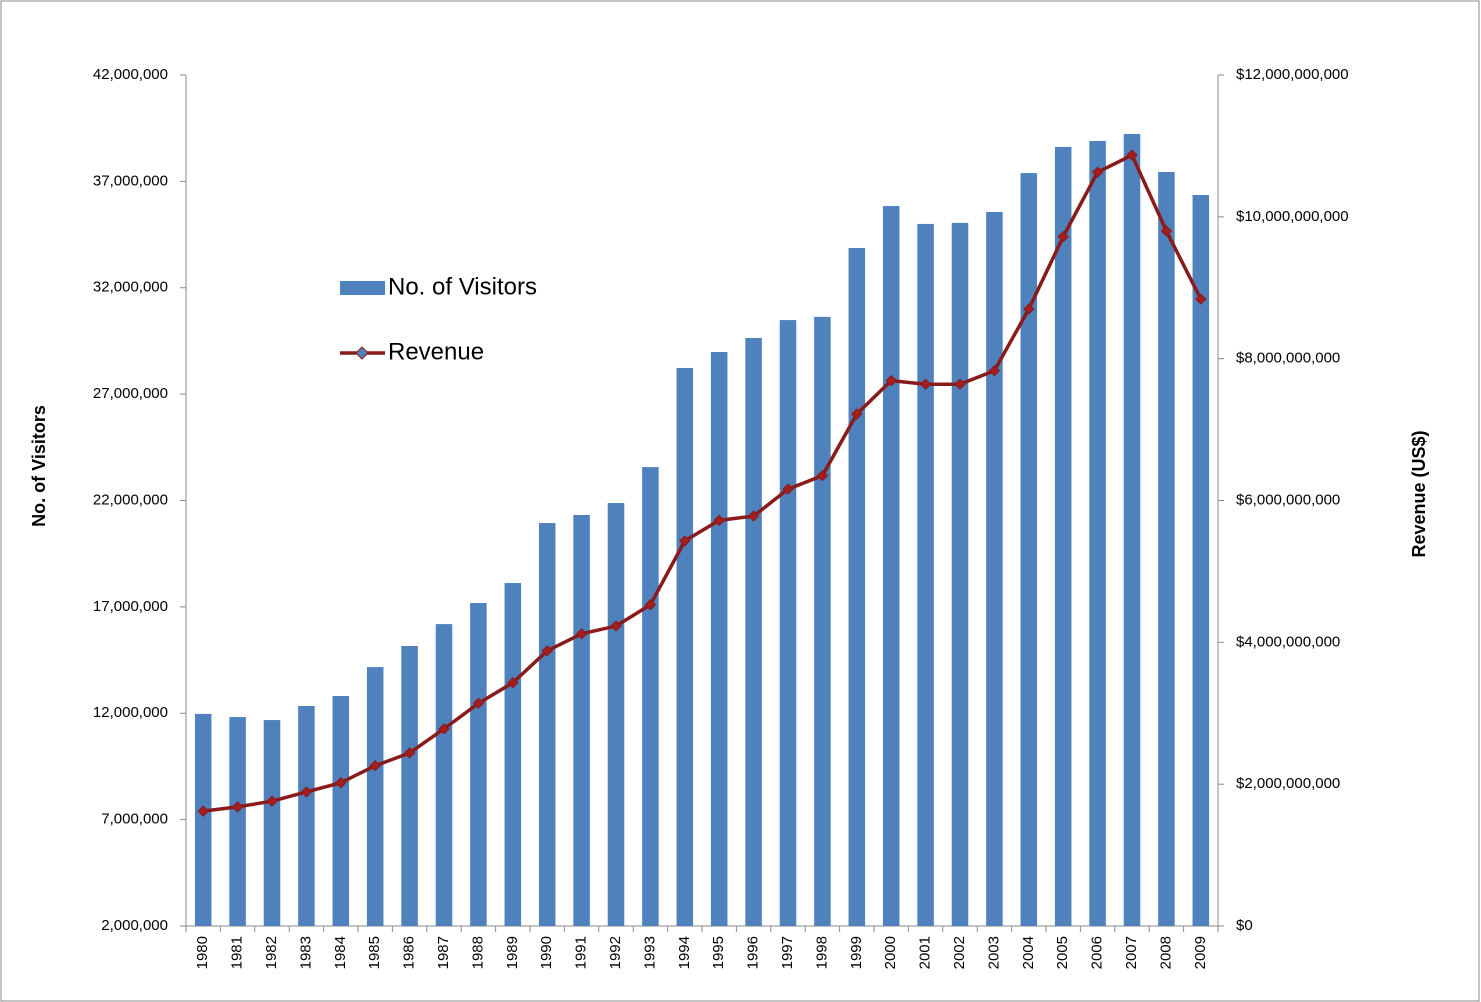  I want to click on x-tick-label: 1981, so click(237, 952).